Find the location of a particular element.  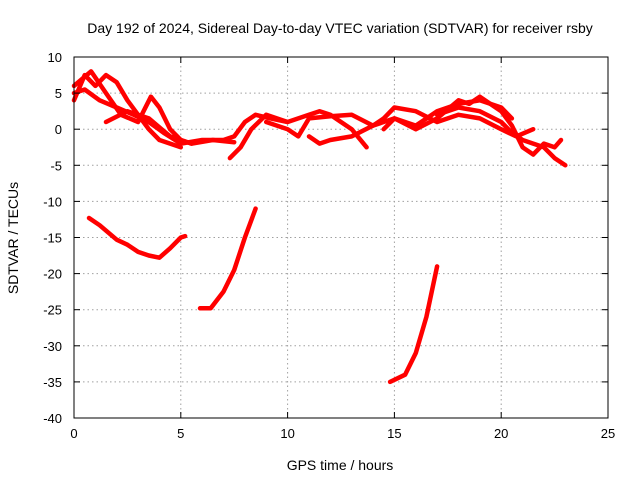

y-tick-label: -25 is located at coordinates (52, 310).